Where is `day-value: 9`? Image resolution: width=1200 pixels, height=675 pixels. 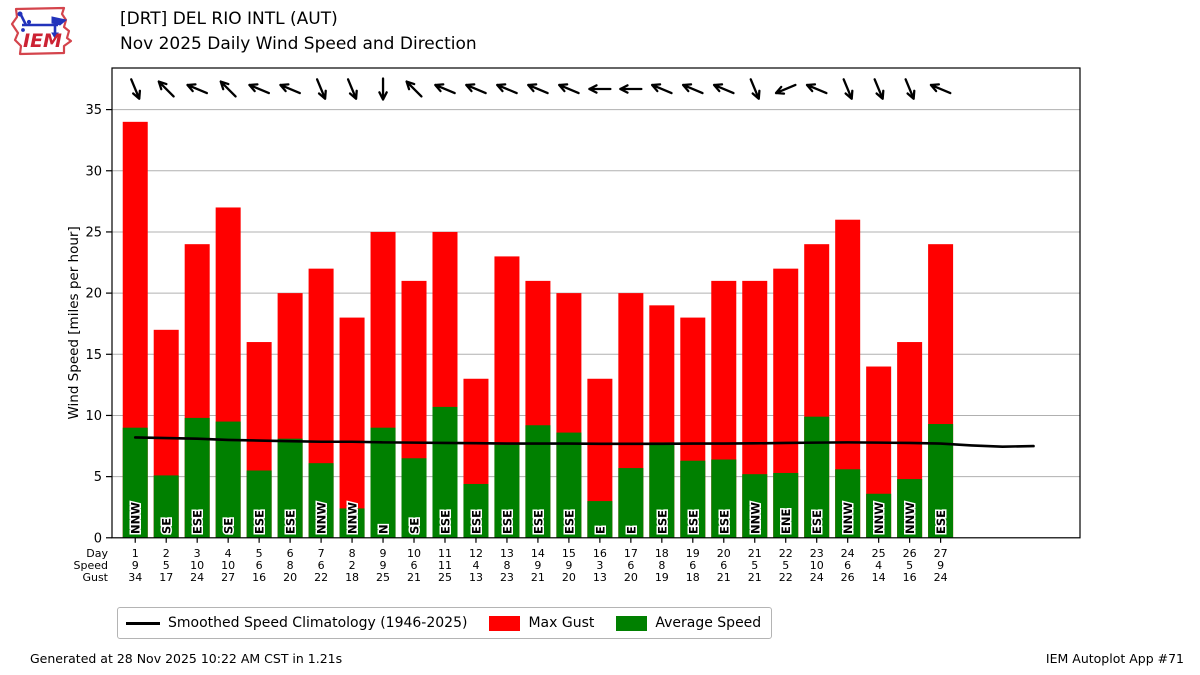 day-value: 9 is located at coordinates (383, 553).